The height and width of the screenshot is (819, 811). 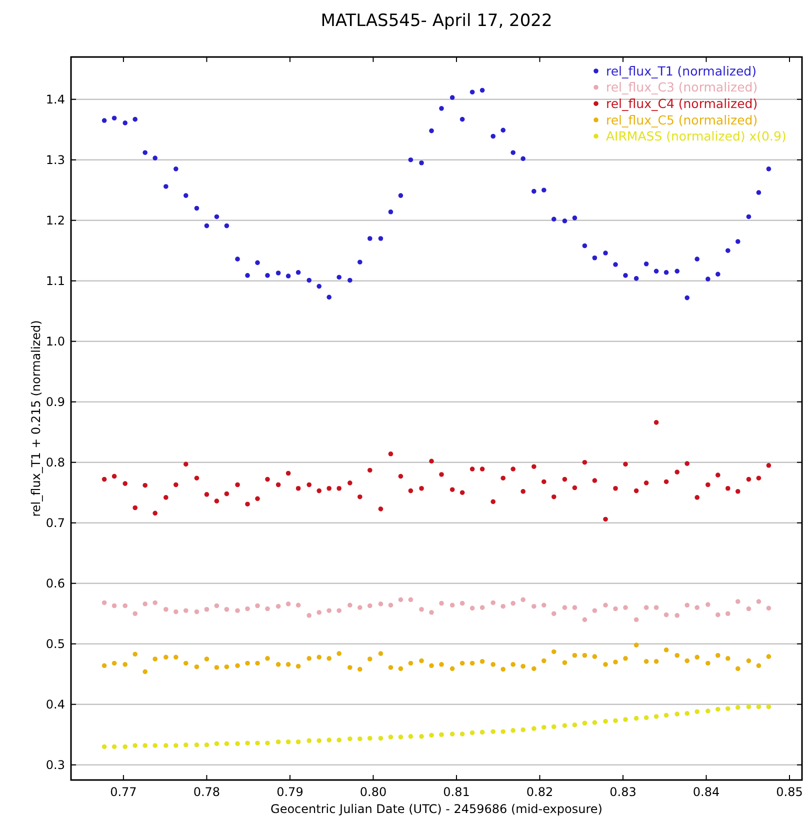 What do you see at coordinates (540, 792) in the screenshot?
I see `x-tick-label: 0.82` at bounding box center [540, 792].